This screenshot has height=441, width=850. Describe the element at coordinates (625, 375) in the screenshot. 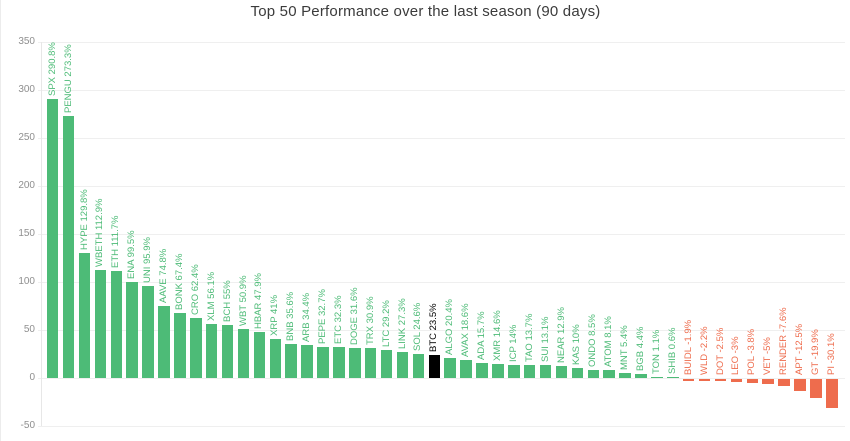

I see `bar-MNT` at that location.